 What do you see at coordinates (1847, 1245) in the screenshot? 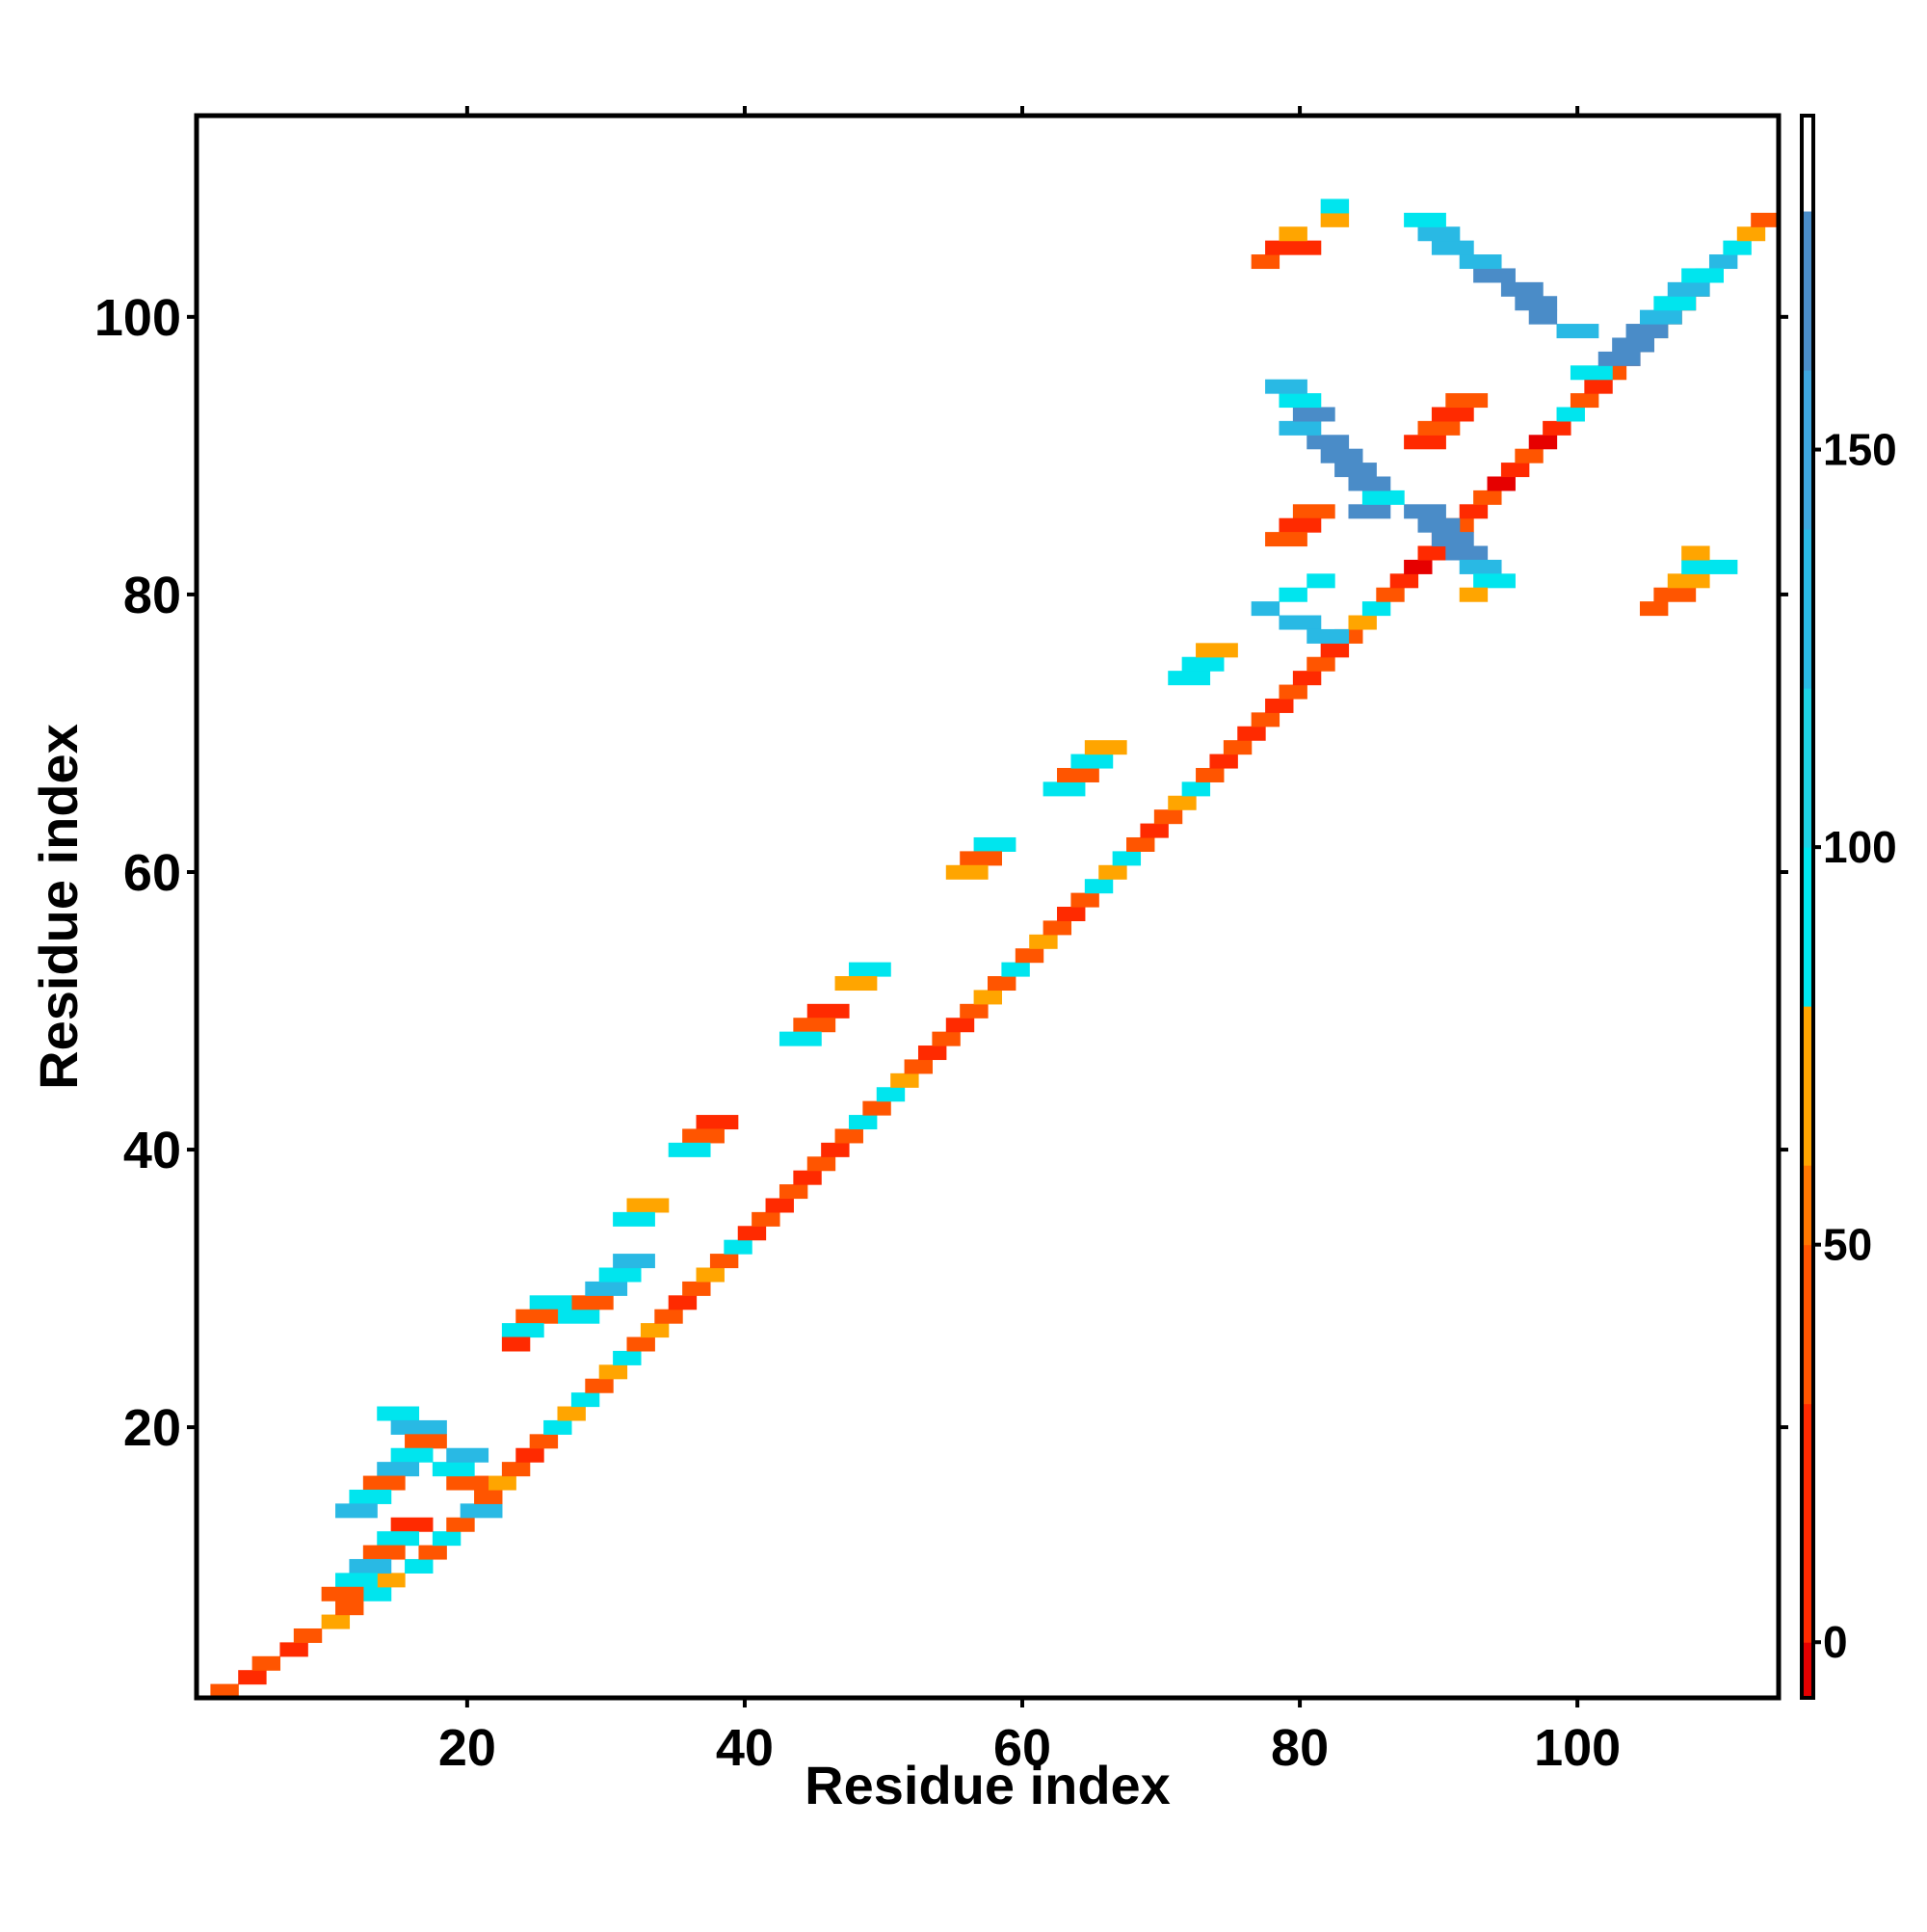
I see `colorbar-tick-label: 50` at bounding box center [1847, 1245].